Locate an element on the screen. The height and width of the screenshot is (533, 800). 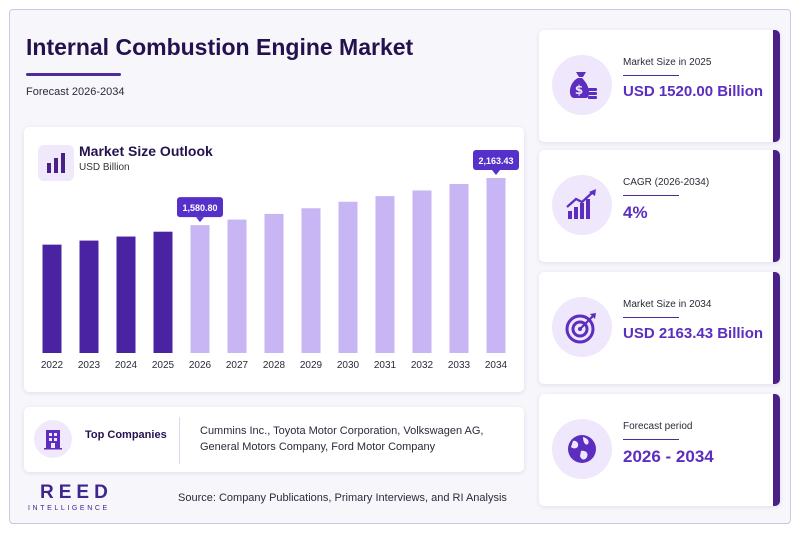
bar-2031 is located at coordinates (385, 274).